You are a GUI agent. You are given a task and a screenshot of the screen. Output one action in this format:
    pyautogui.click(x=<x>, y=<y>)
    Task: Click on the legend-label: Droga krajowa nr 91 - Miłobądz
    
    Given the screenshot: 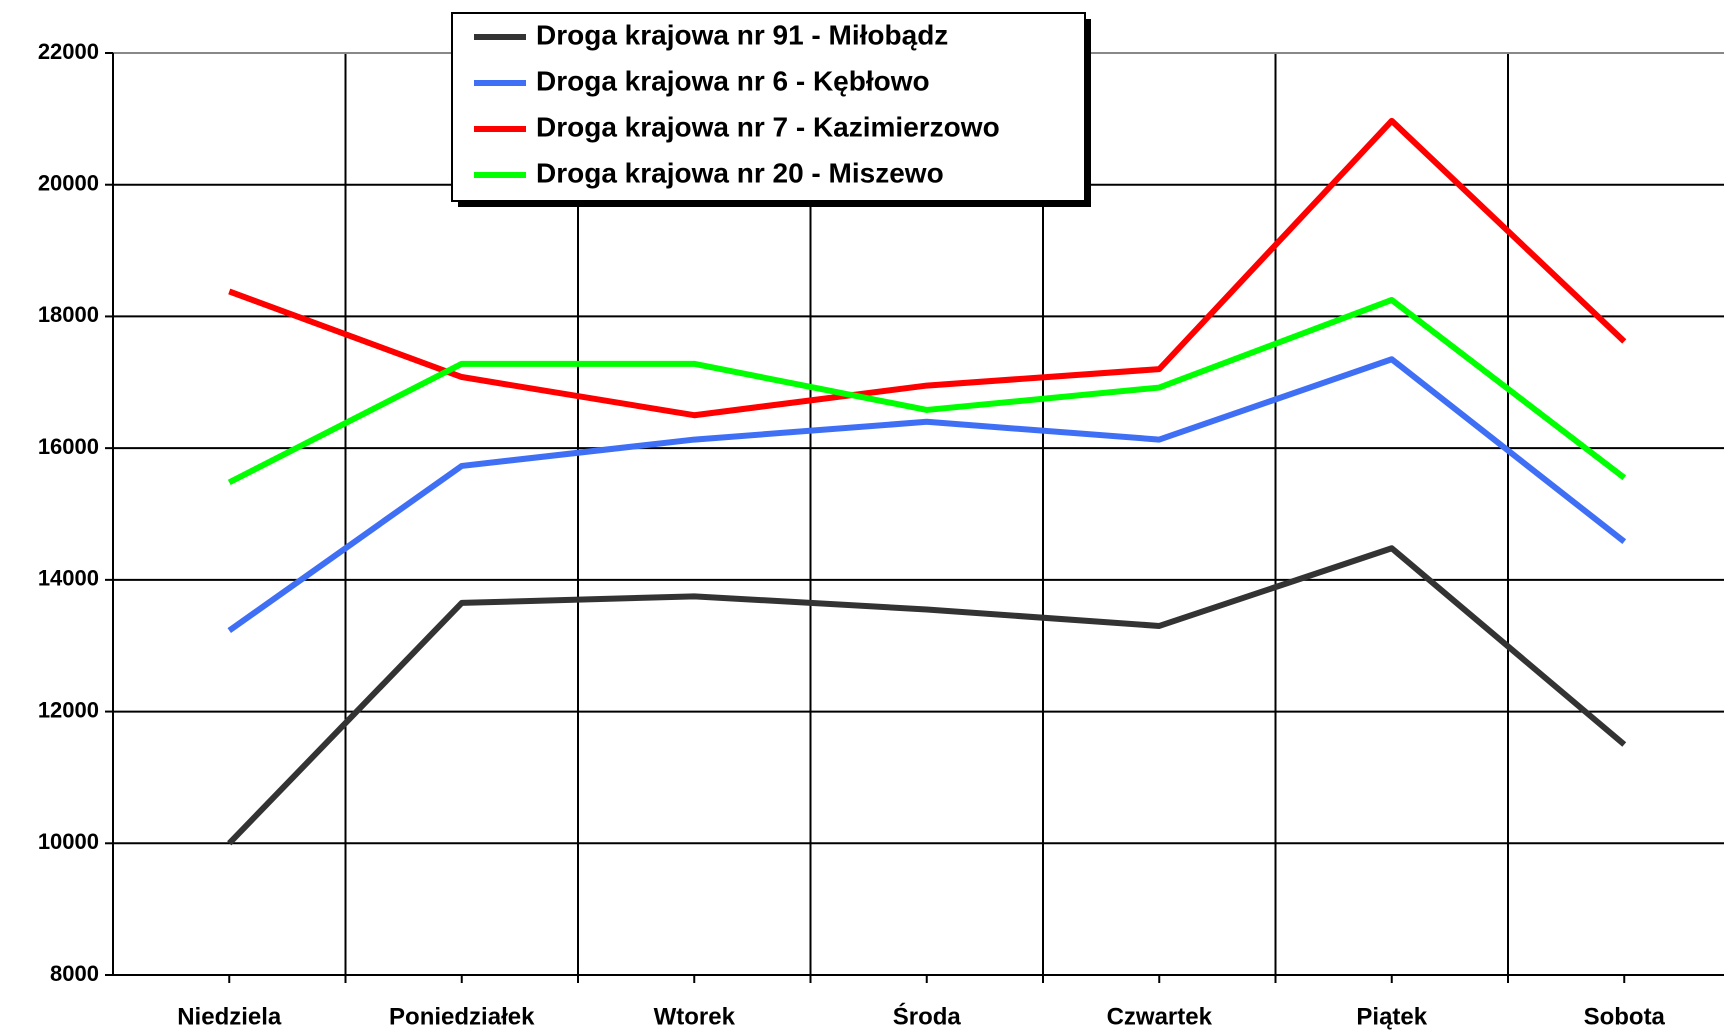 What is the action you would take?
    pyautogui.click(x=742, y=34)
    